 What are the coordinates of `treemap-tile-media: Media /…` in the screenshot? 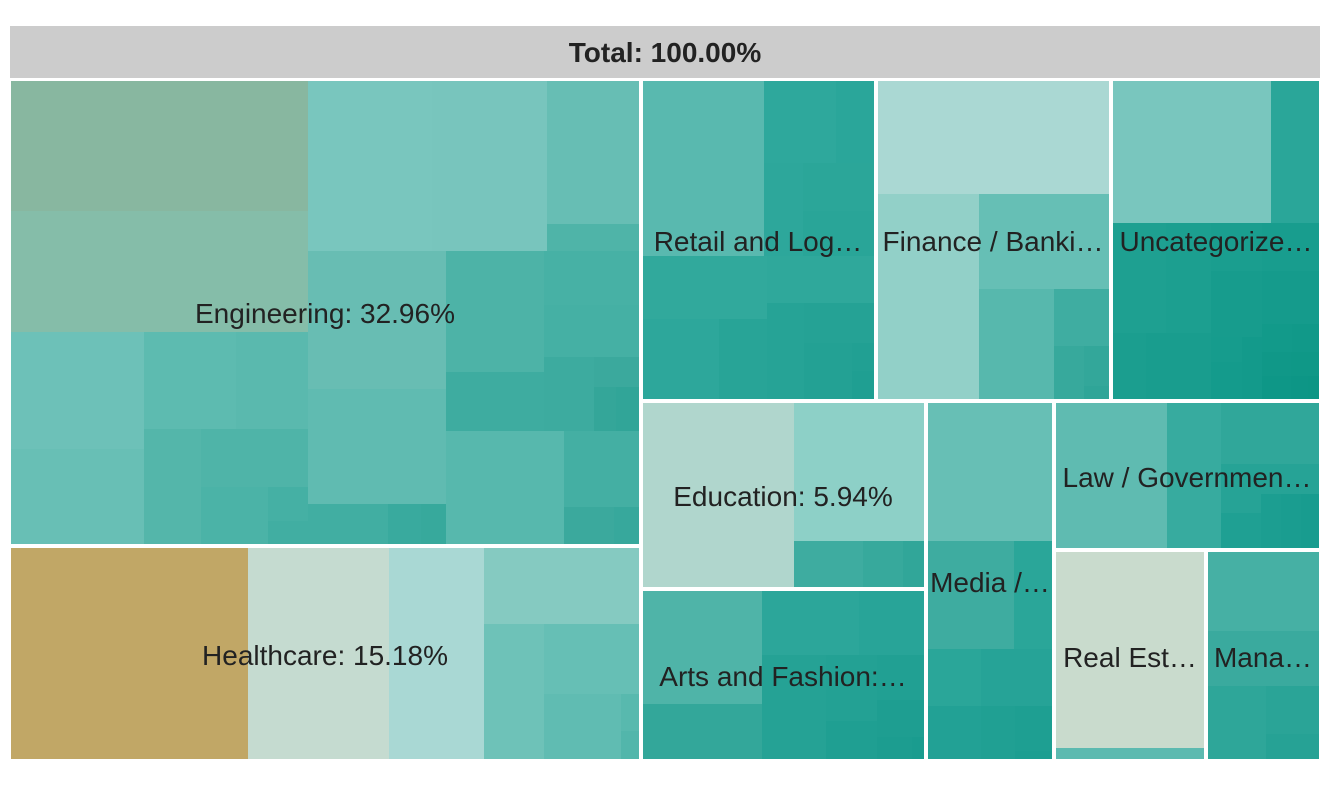 It's located at (990, 581).